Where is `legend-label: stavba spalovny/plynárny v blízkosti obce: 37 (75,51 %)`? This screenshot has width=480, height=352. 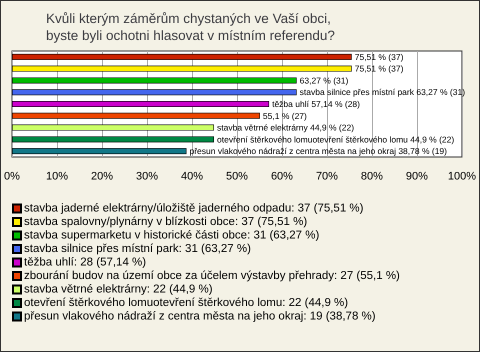 legend-label: stavba spalovny/plynárny v blízkosti obce: 37 (75,51 %) is located at coordinates (166, 222).